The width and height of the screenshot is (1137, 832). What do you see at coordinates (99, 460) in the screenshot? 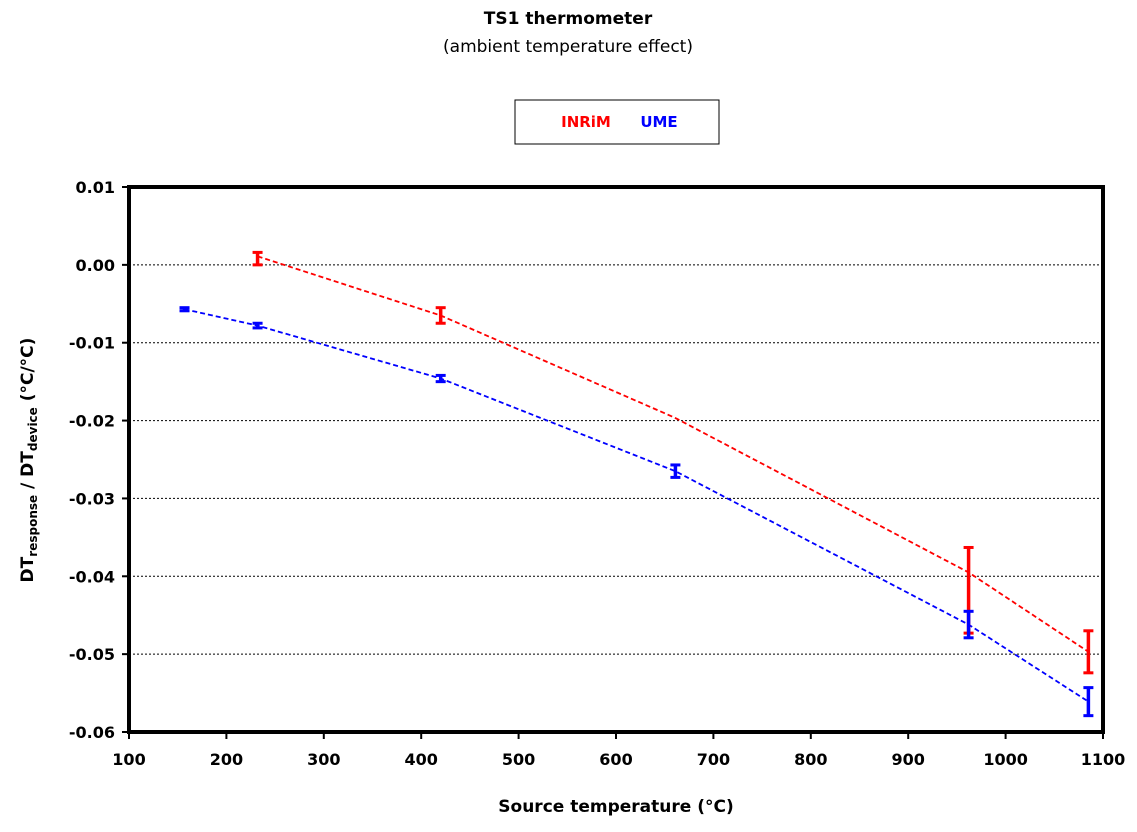
I see `y-axis-ticks: 0.01 0.00 -0.01 -0.02 -0.03 -0.04 -0.05 -0.06` at bounding box center [99, 460].